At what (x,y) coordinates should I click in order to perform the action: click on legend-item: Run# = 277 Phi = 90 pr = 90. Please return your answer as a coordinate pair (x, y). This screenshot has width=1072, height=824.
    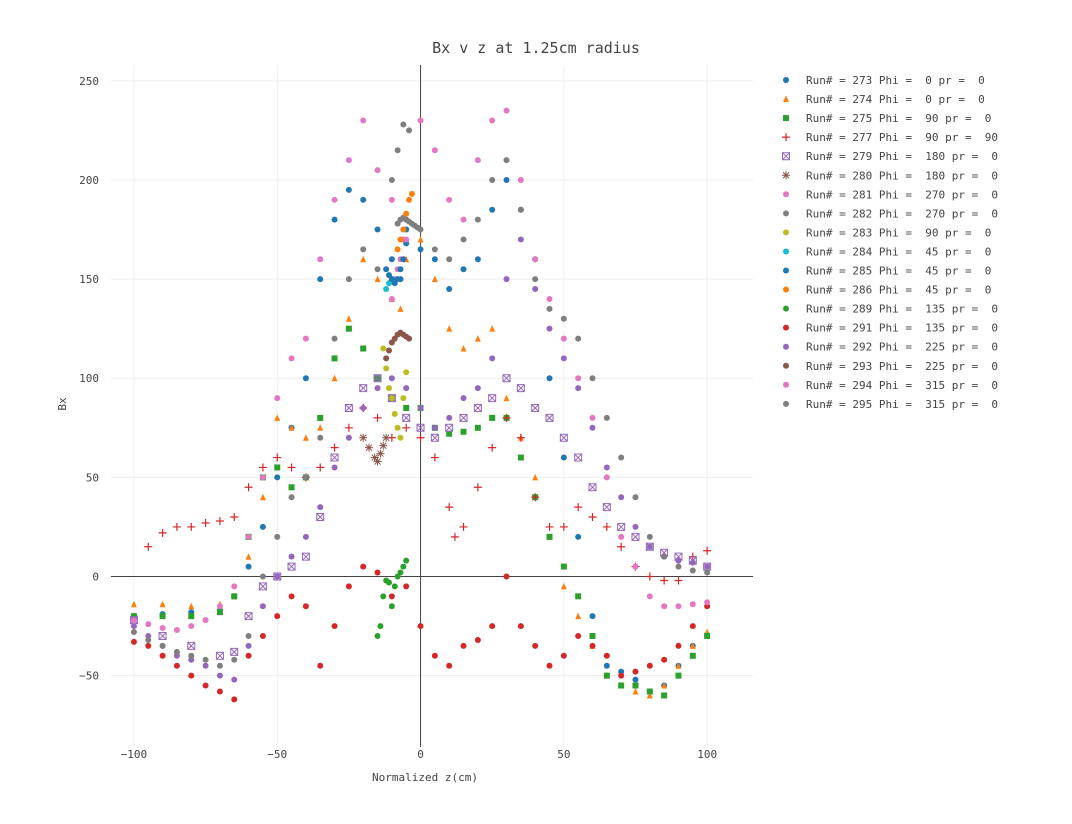
    Looking at the image, I should click on (890, 137).